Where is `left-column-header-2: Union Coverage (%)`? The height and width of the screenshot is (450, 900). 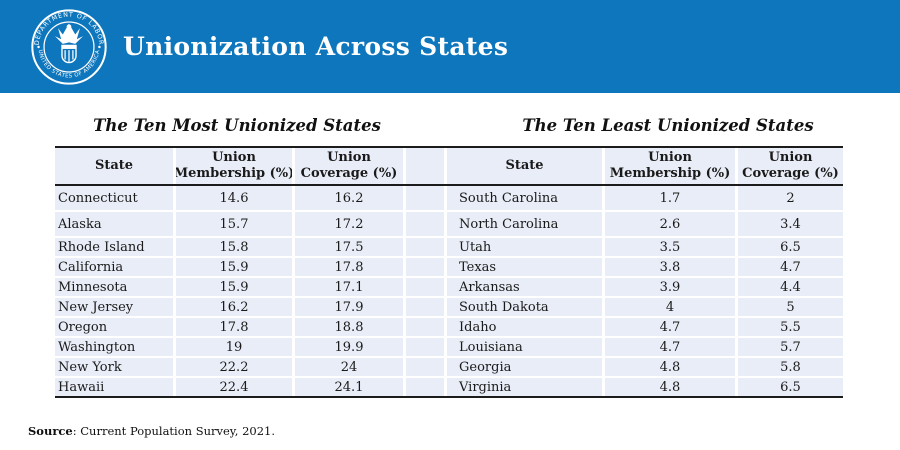
left-column-header-2: Union Coverage (%) is located at coordinates (349, 166).